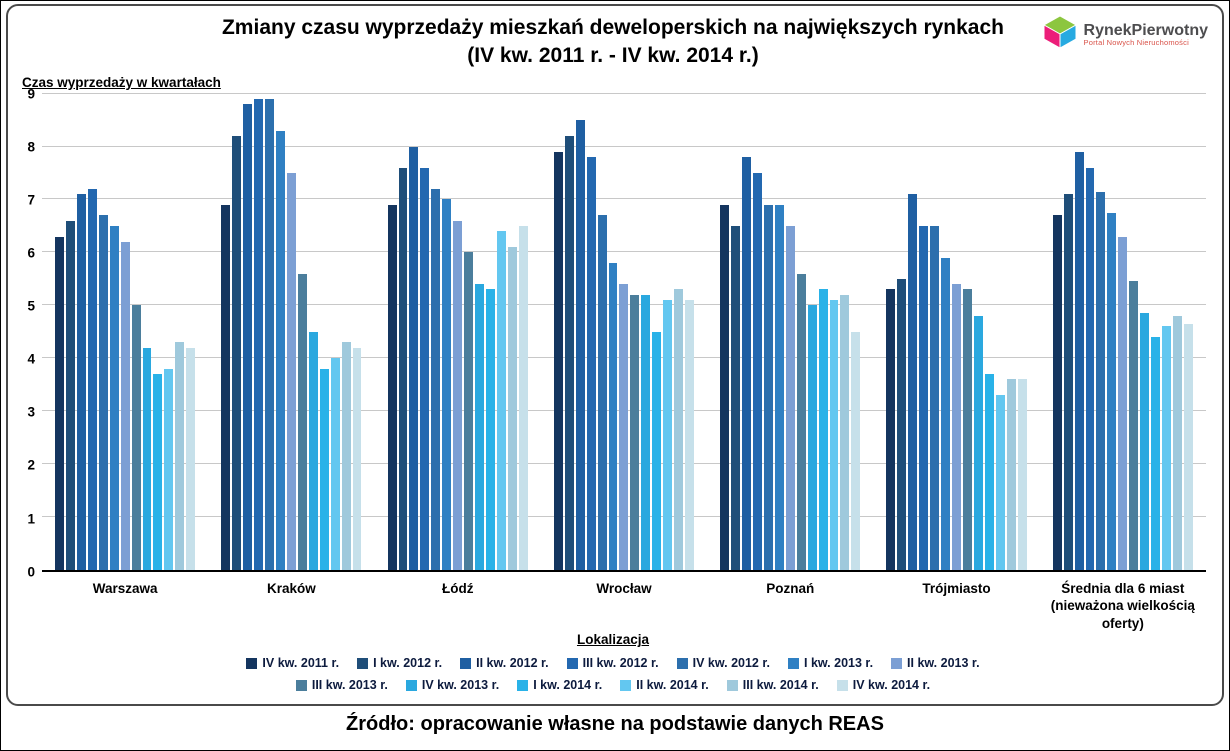 This screenshot has width=1230, height=751. I want to click on y-axis-title: Czas wyprzedaży w kwartałach, so click(121, 82).